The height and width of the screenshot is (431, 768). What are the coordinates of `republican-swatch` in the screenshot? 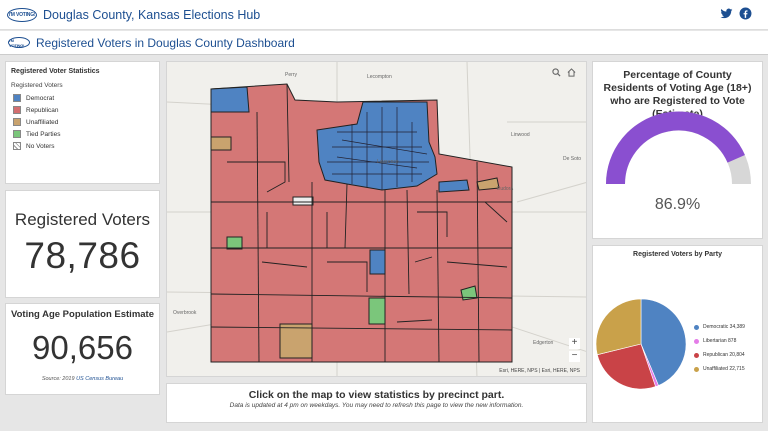 It's located at (17, 110).